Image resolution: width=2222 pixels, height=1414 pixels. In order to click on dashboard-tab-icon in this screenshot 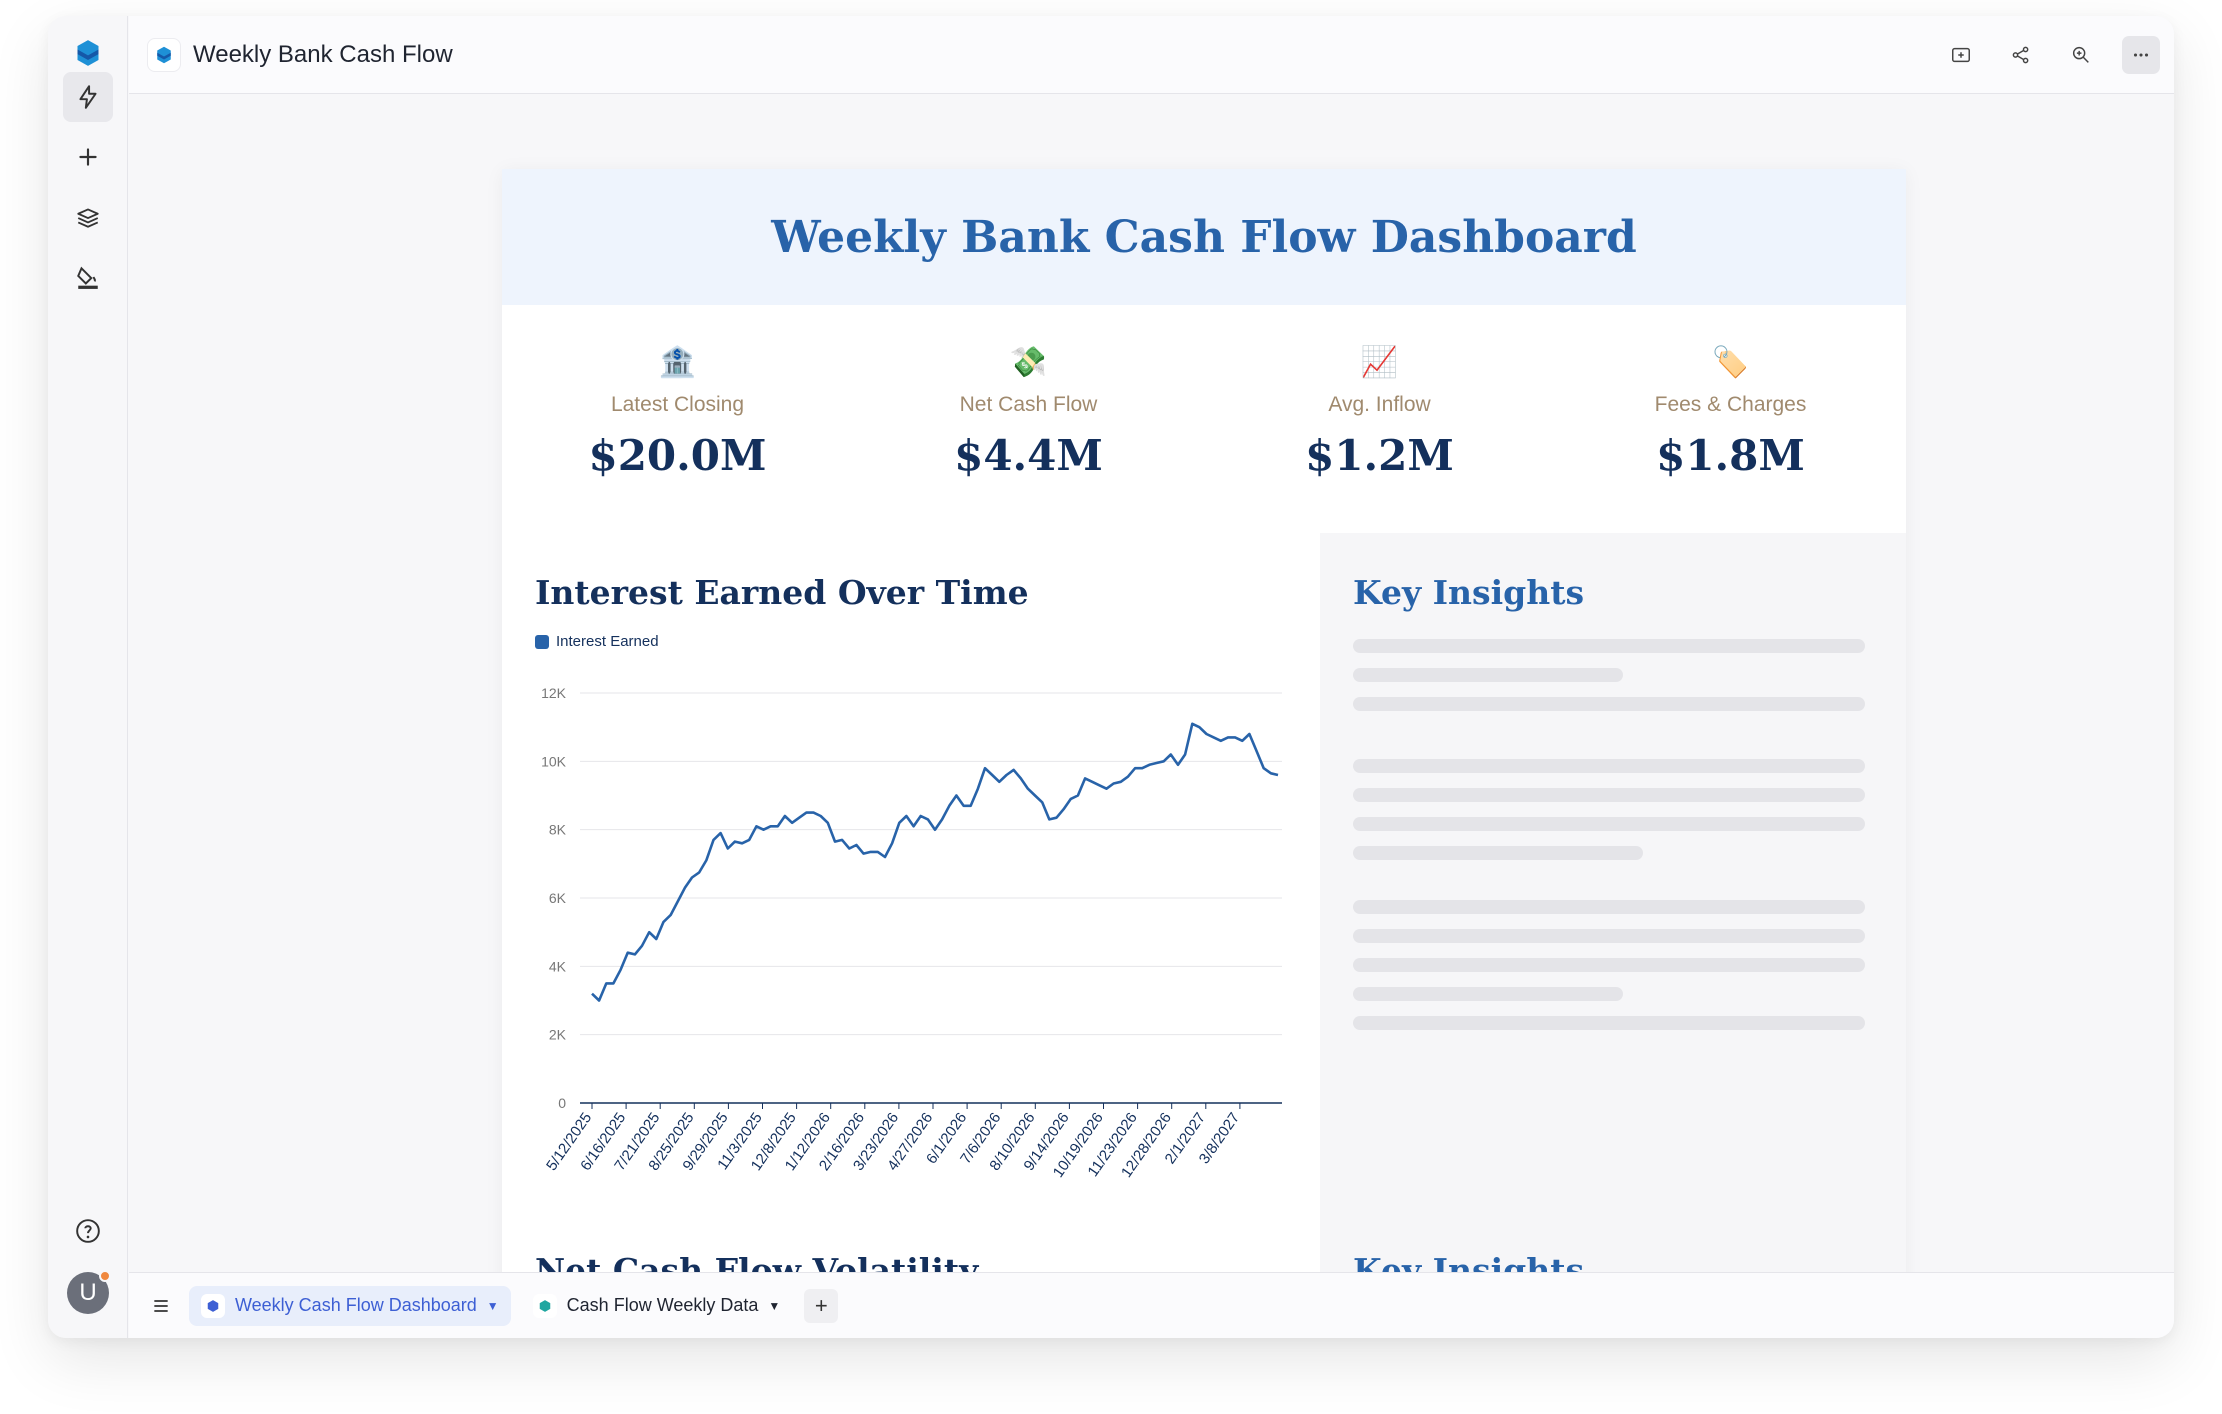, I will do `click(213, 1305)`.